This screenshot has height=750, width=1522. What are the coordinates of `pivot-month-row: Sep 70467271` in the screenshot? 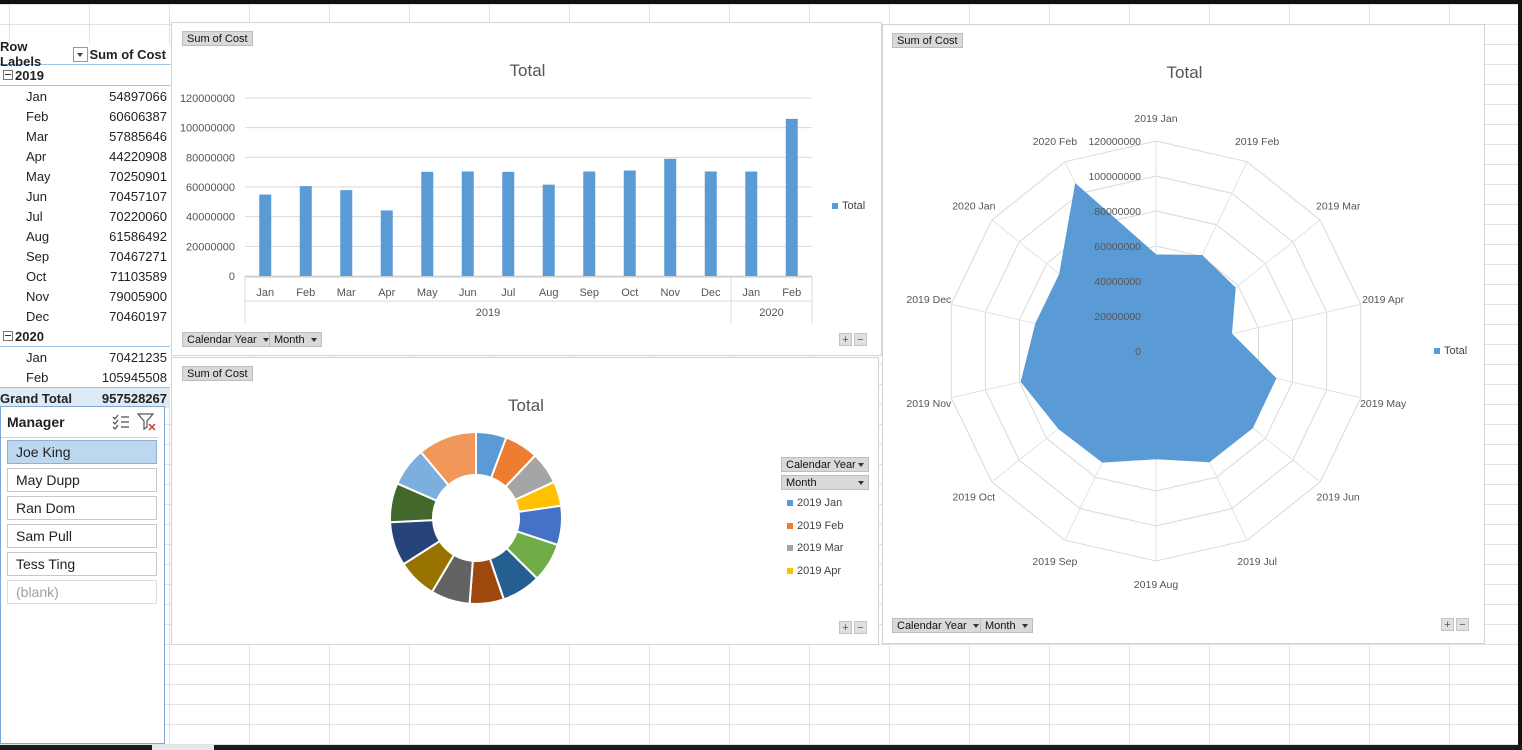 It's located at (85, 256).